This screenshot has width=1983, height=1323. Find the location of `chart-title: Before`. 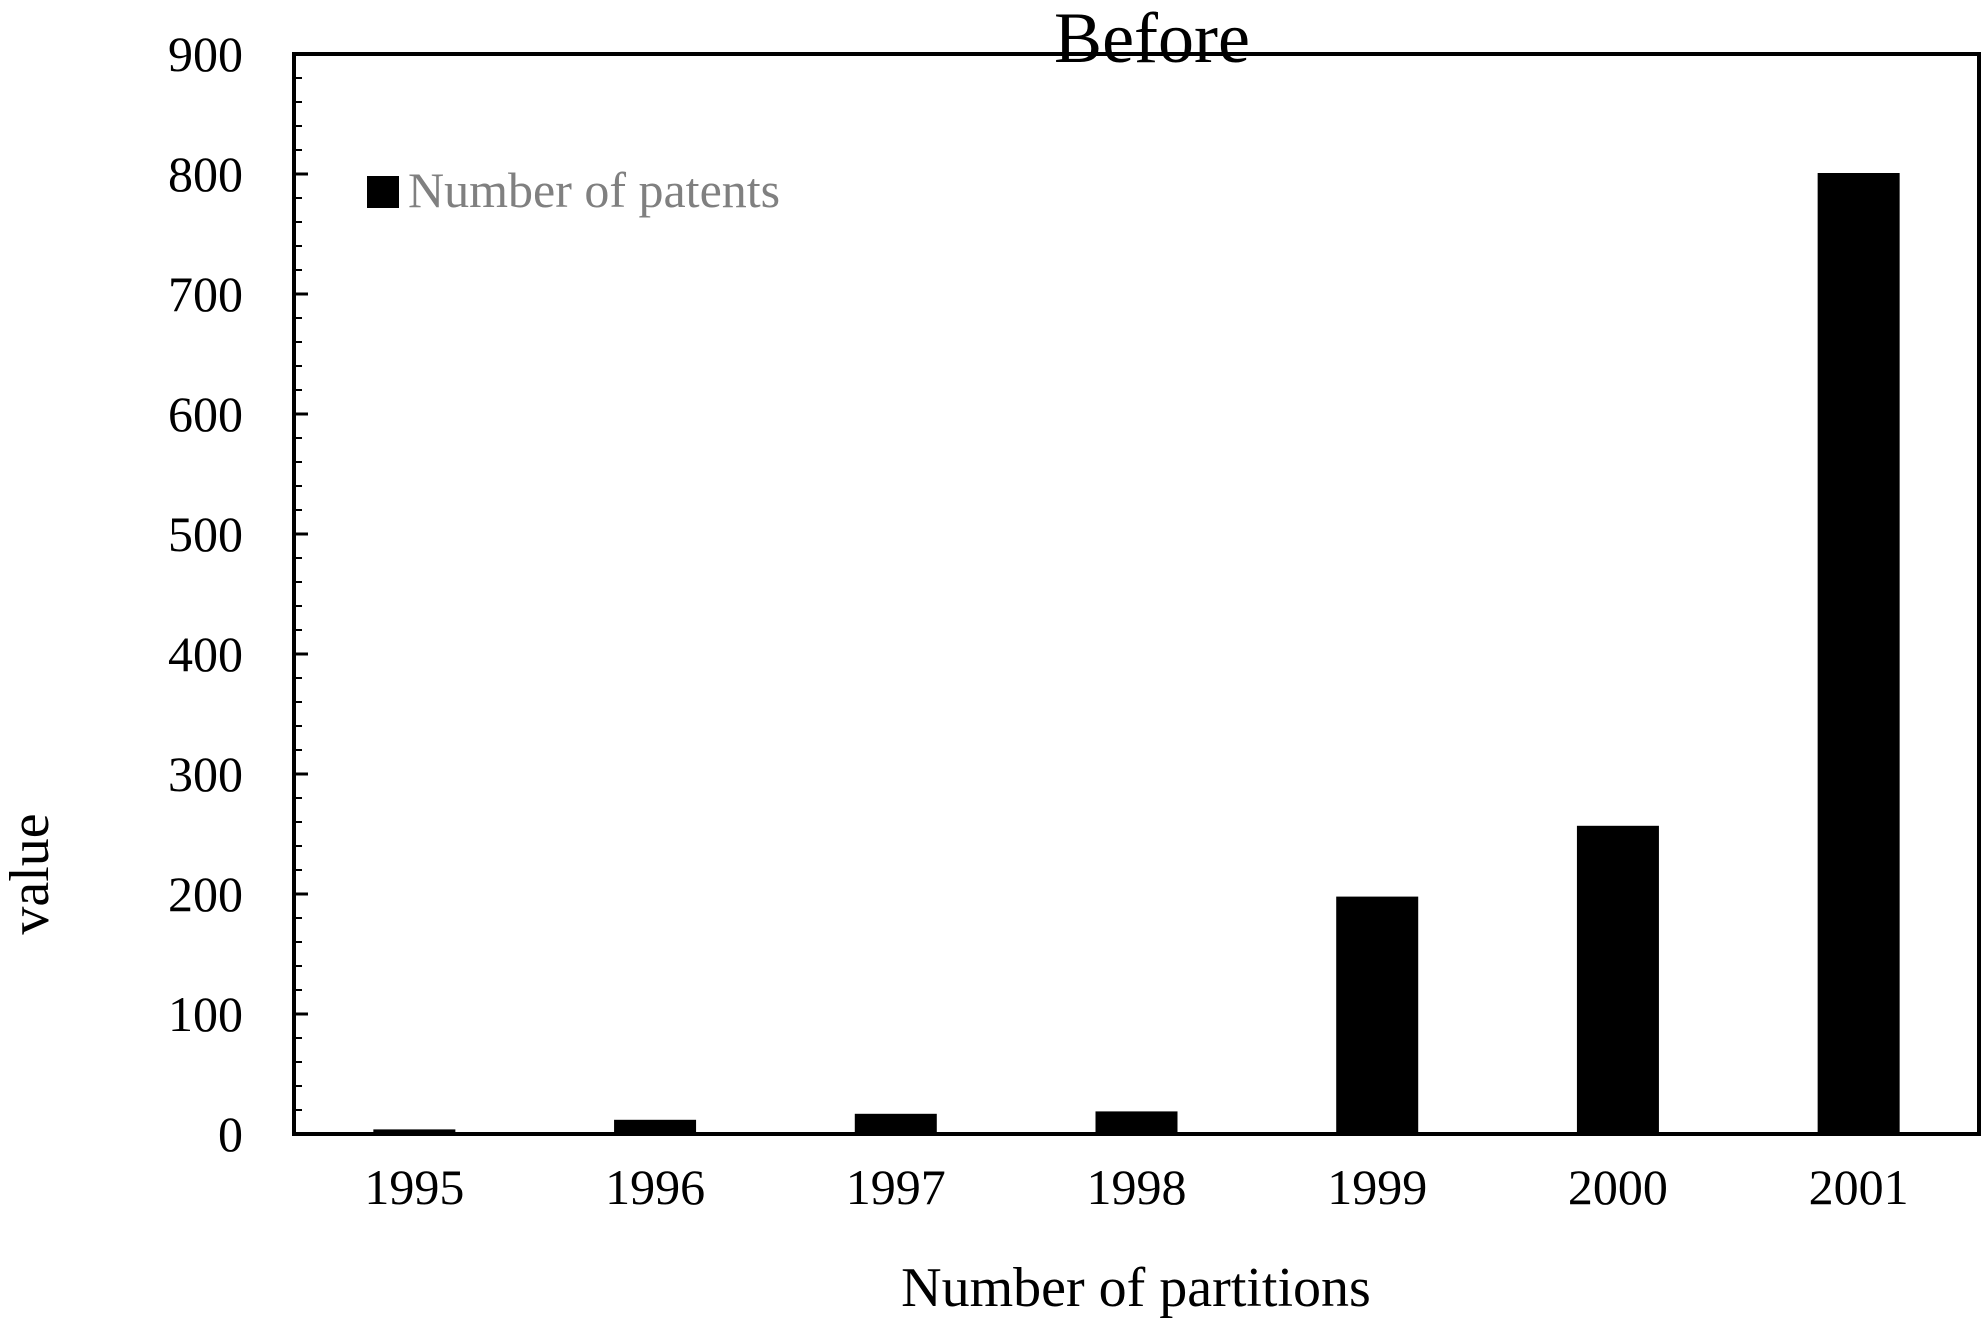

chart-title: Before is located at coordinates (1152, 39).